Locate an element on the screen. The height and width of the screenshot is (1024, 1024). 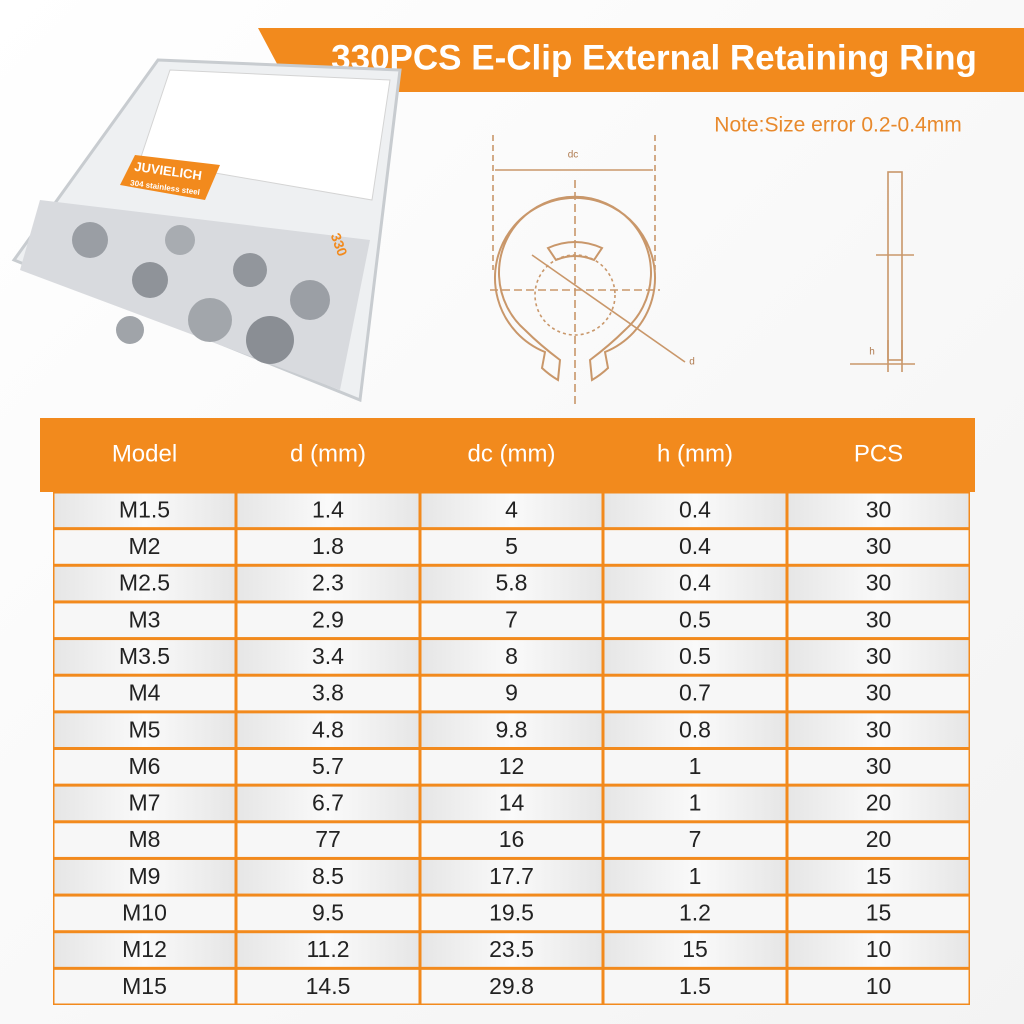
table-cell-text: 2.9 is located at coordinates (328, 619).